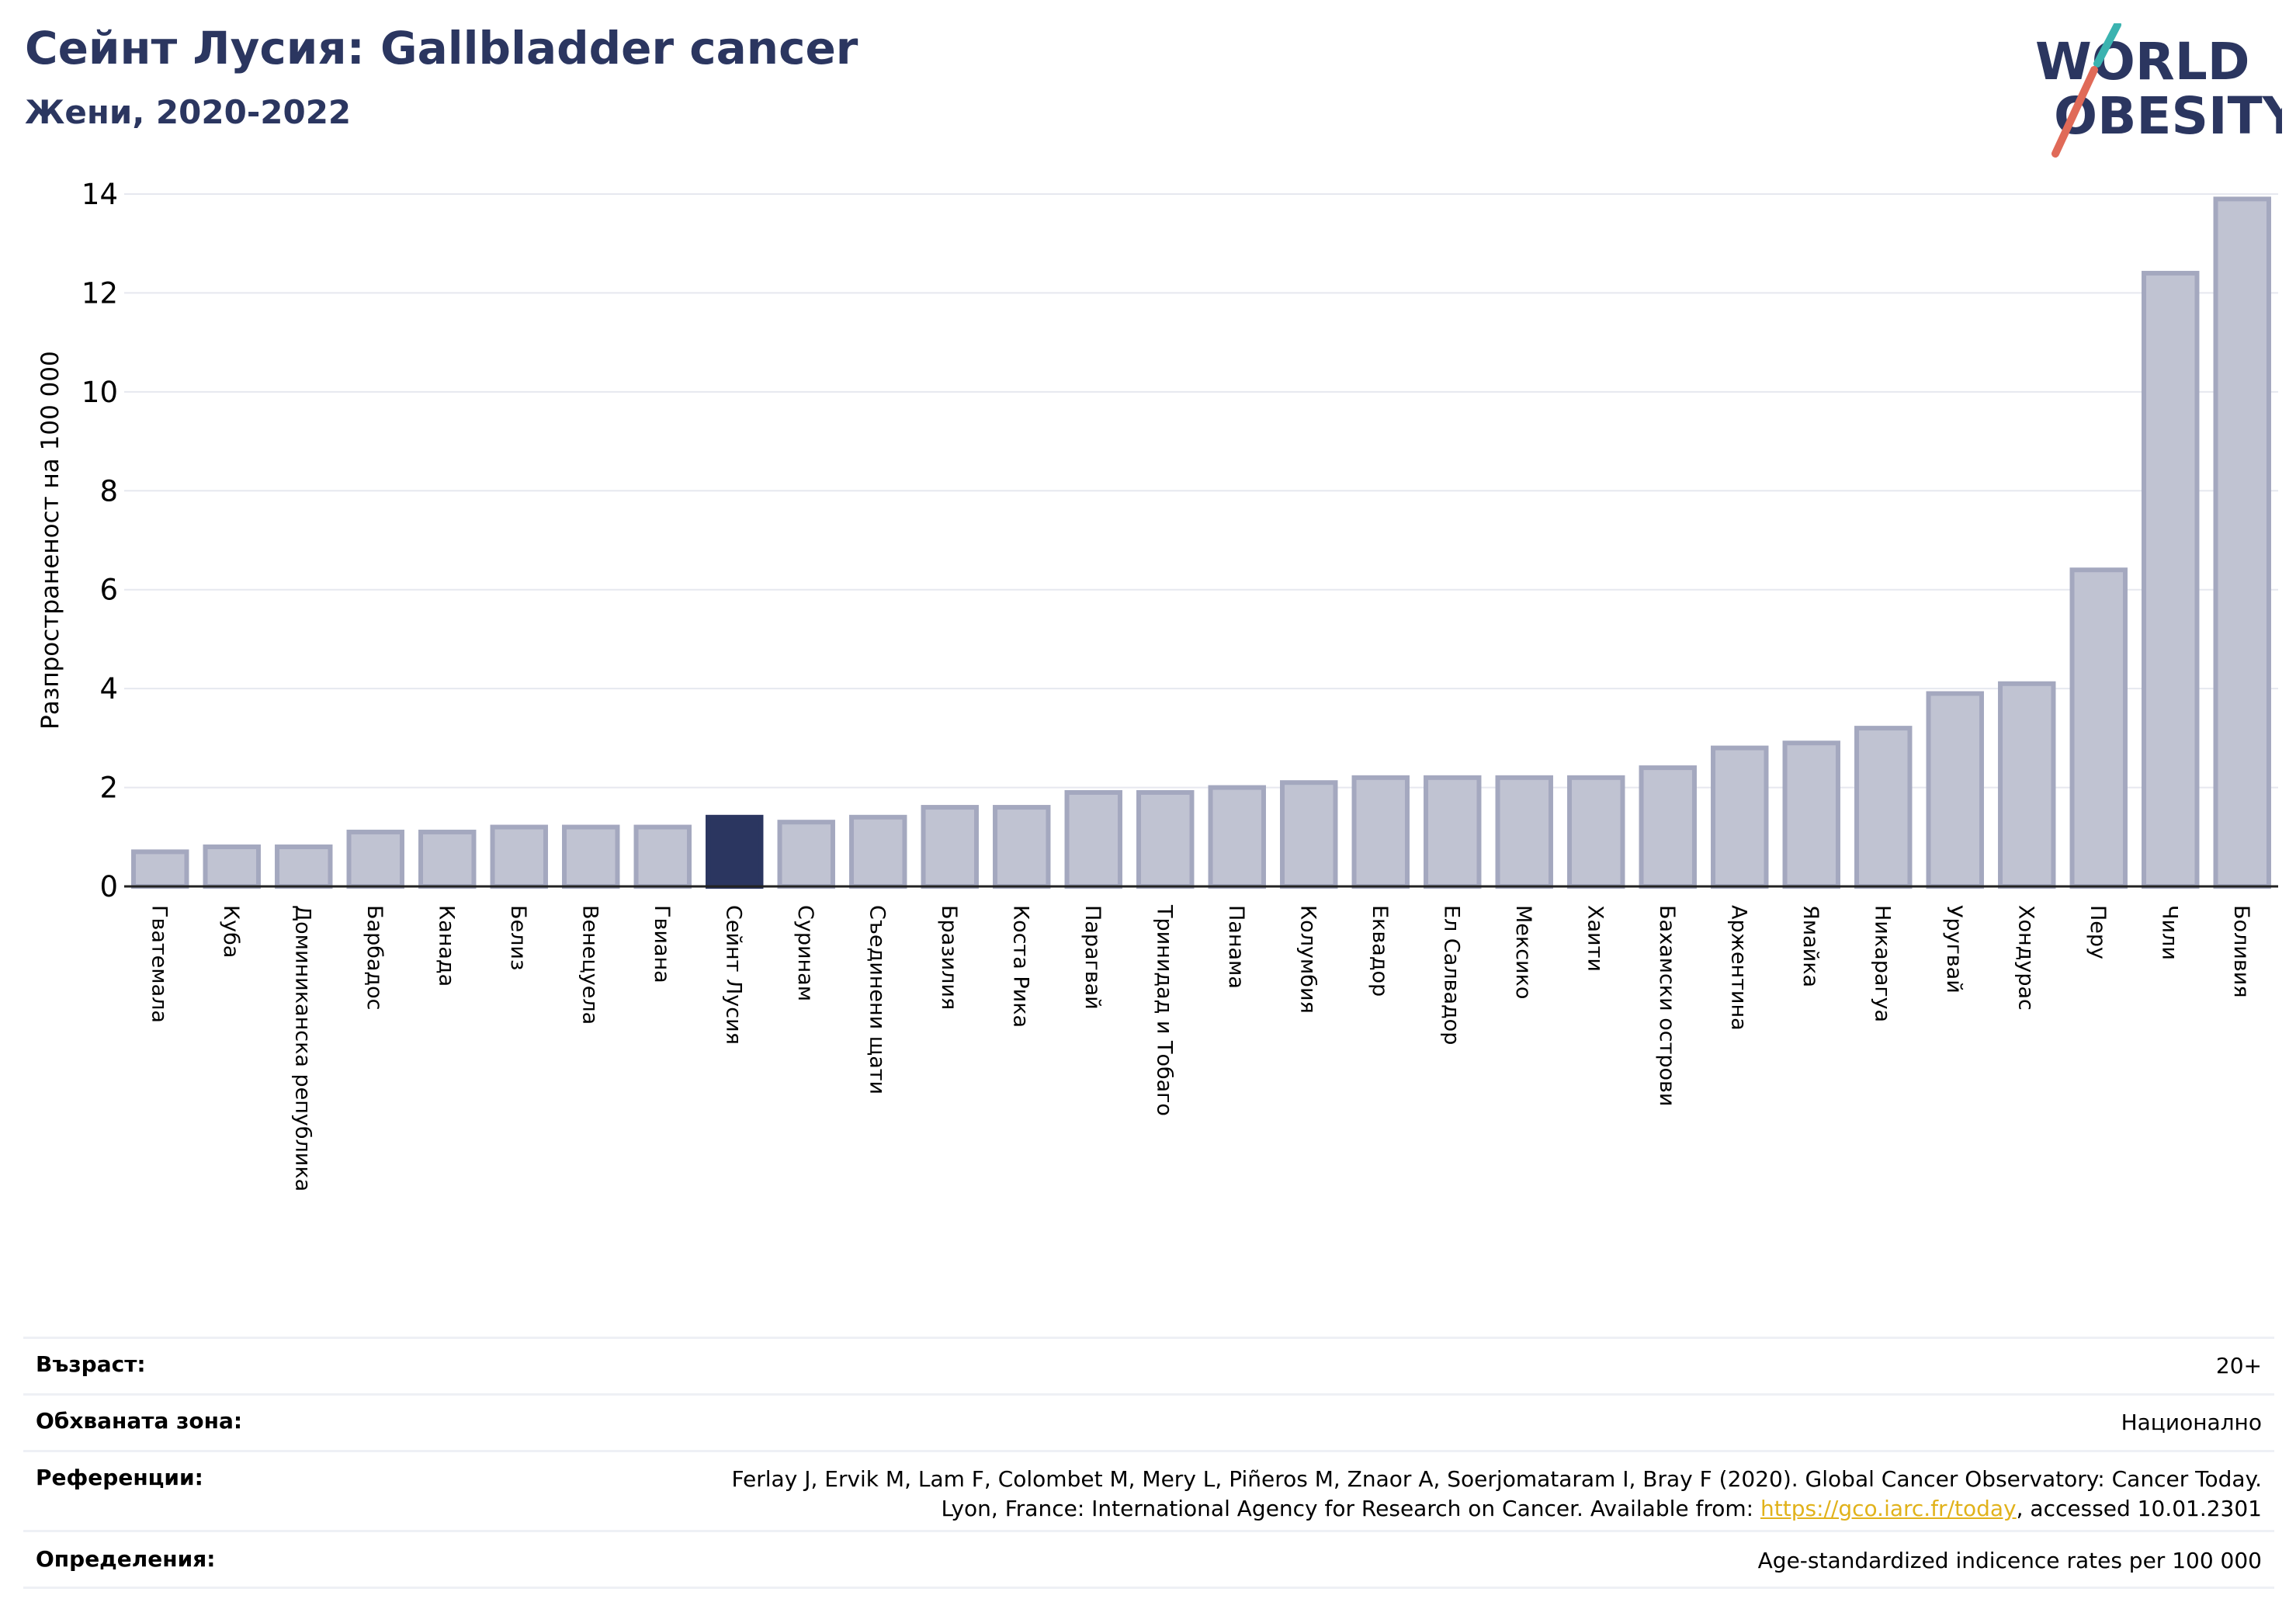  I want to click on x-tick-label: Парагвай, so click(1092, 957).